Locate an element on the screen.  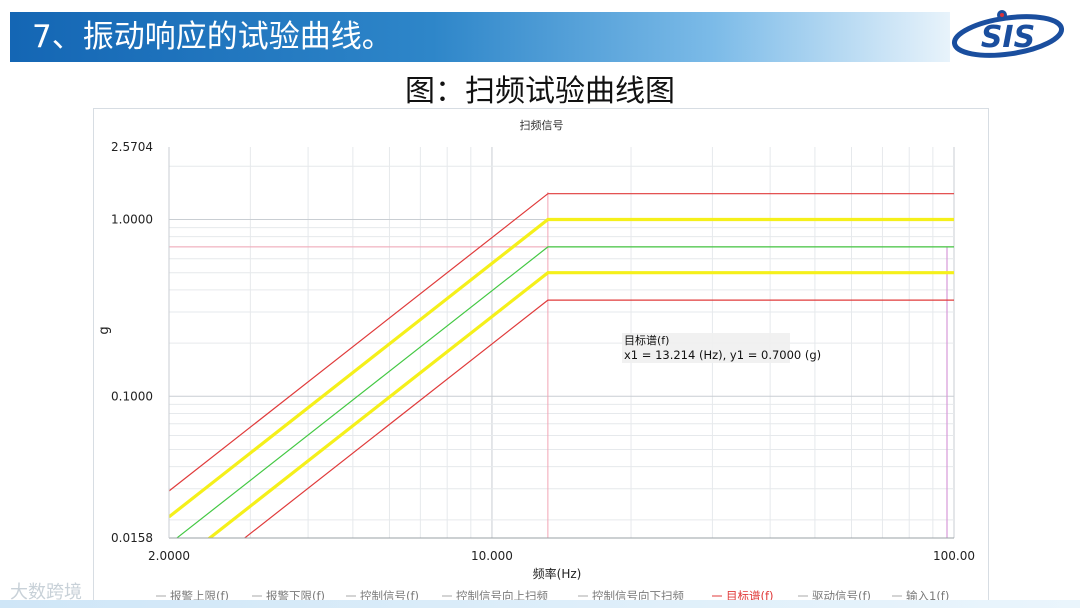
plot-bottom-mask is located at coordinates (541, 569).